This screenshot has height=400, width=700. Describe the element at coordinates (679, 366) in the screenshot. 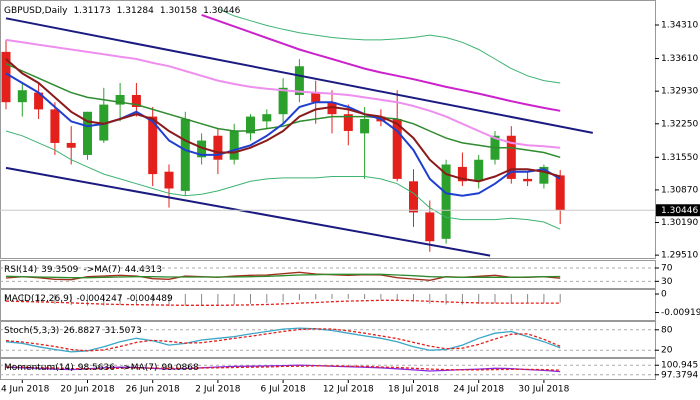

I see `y-tick-label: 100.945` at that location.